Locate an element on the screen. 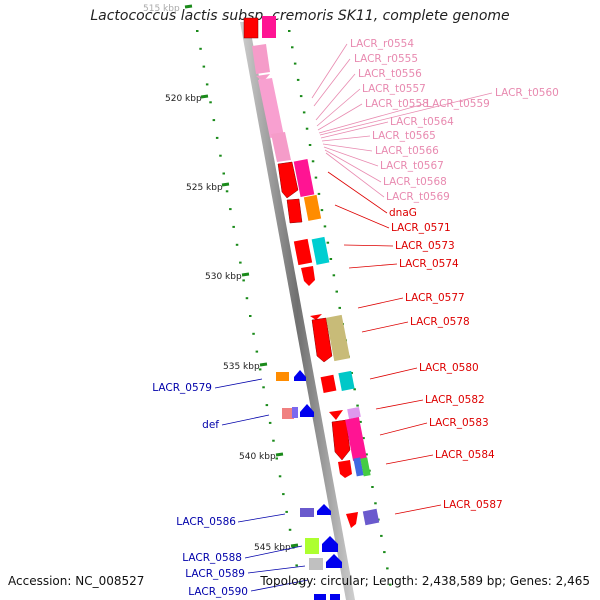 The width and height of the screenshot is (600, 600). gene-label: LACR_t0567 is located at coordinates (412, 166).